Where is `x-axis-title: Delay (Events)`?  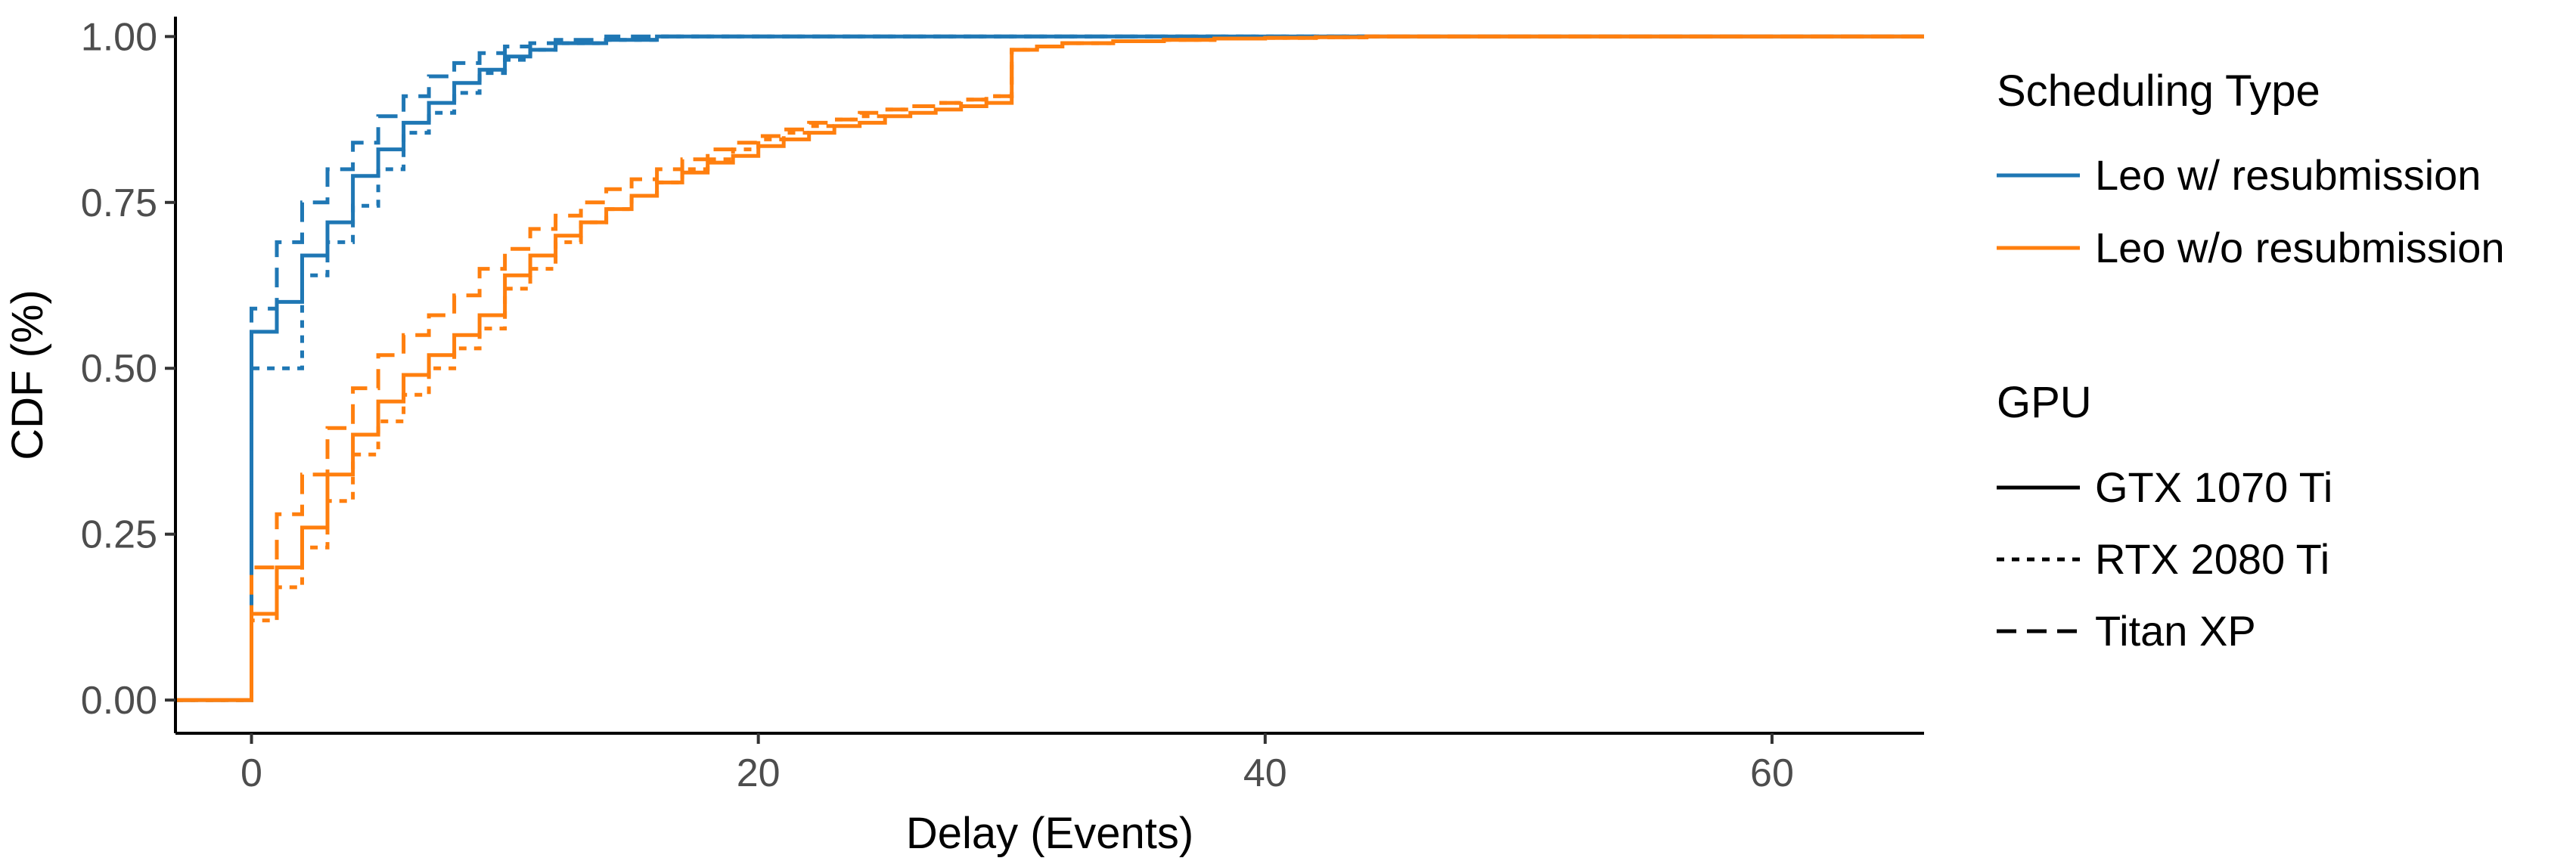 x-axis-title: Delay (Events) is located at coordinates (1049, 833).